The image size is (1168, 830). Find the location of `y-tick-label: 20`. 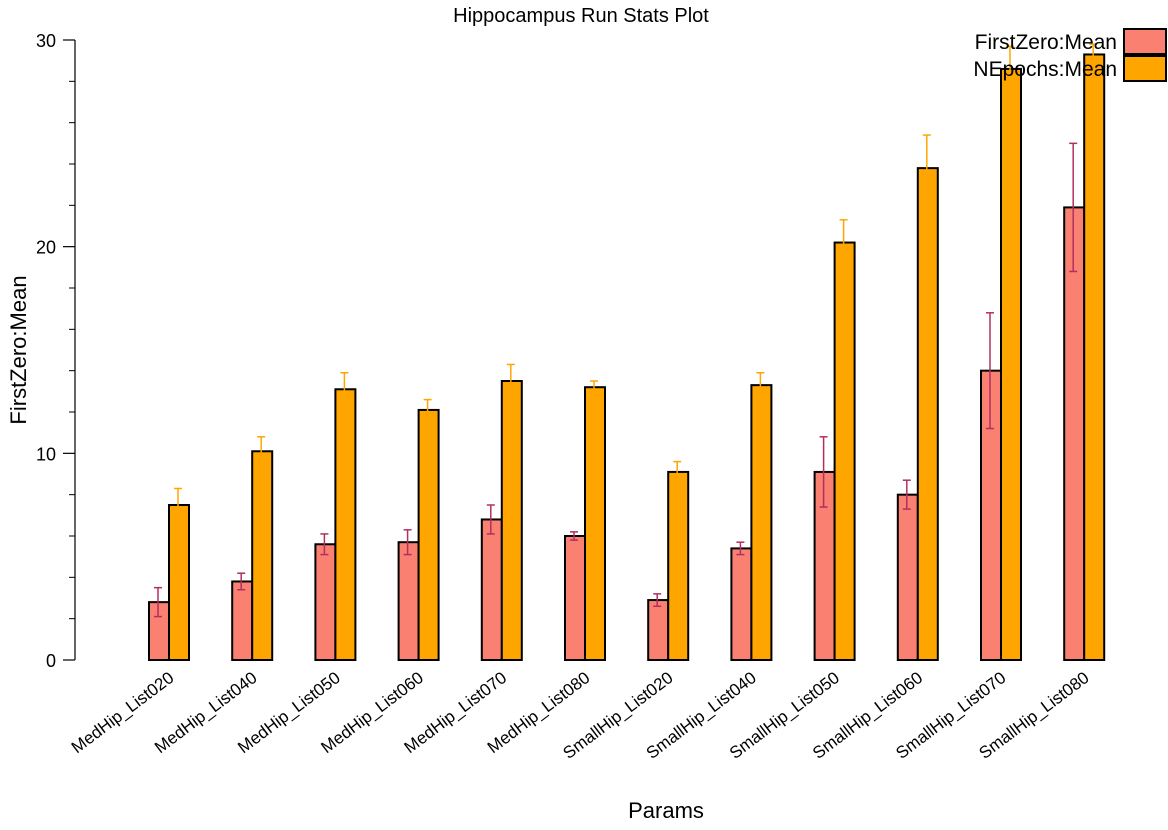

y-tick-label: 20 is located at coordinates (46, 248).